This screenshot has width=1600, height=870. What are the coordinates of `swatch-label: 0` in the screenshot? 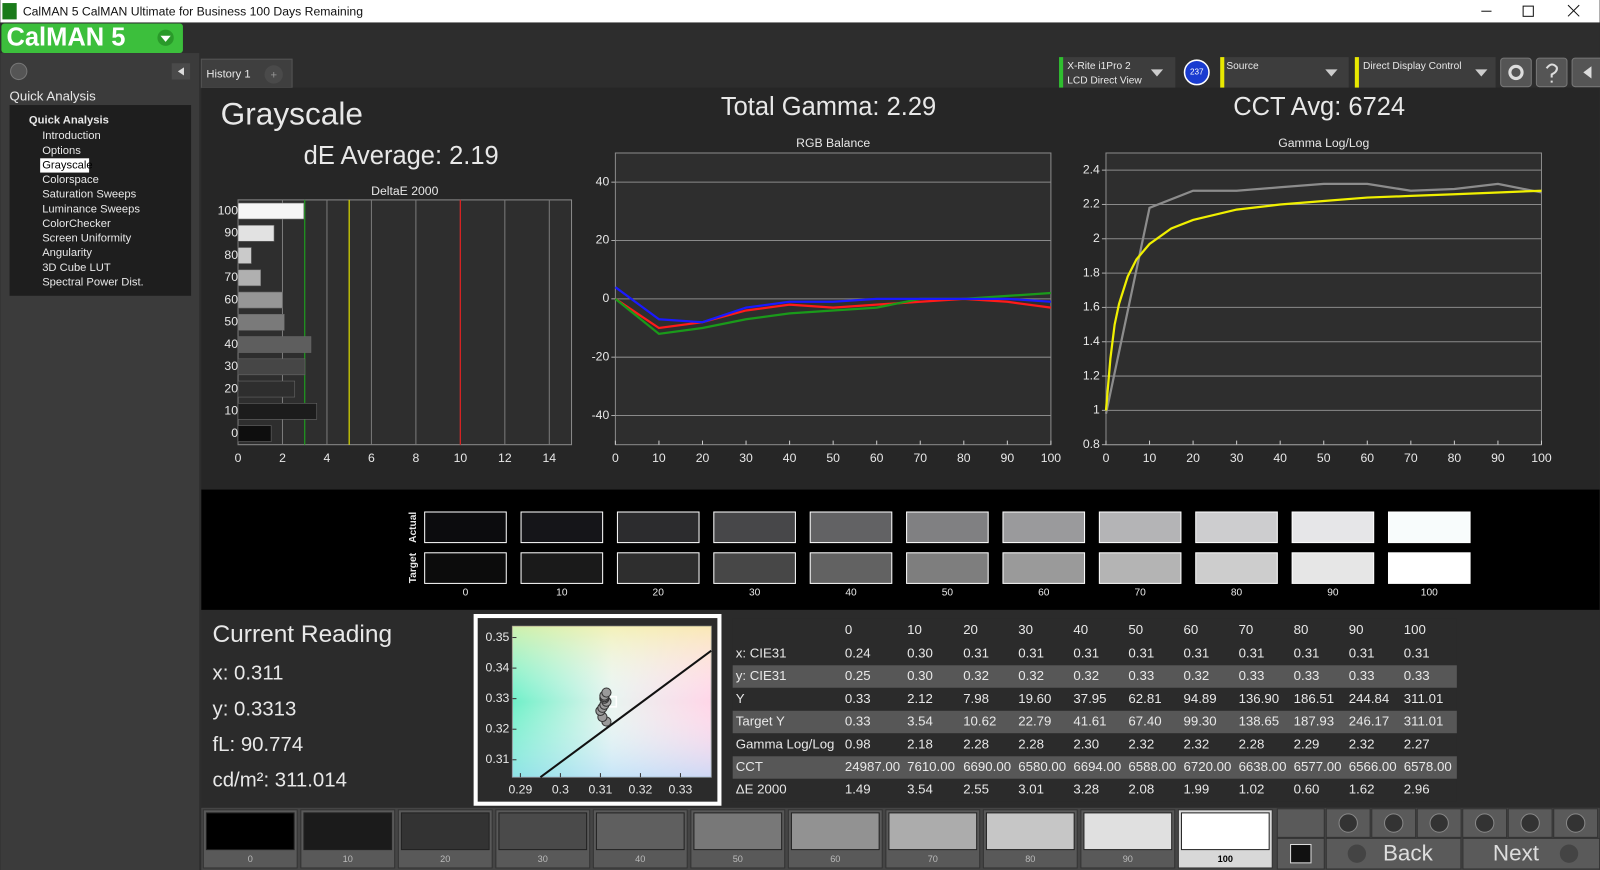 It's located at (466, 592).